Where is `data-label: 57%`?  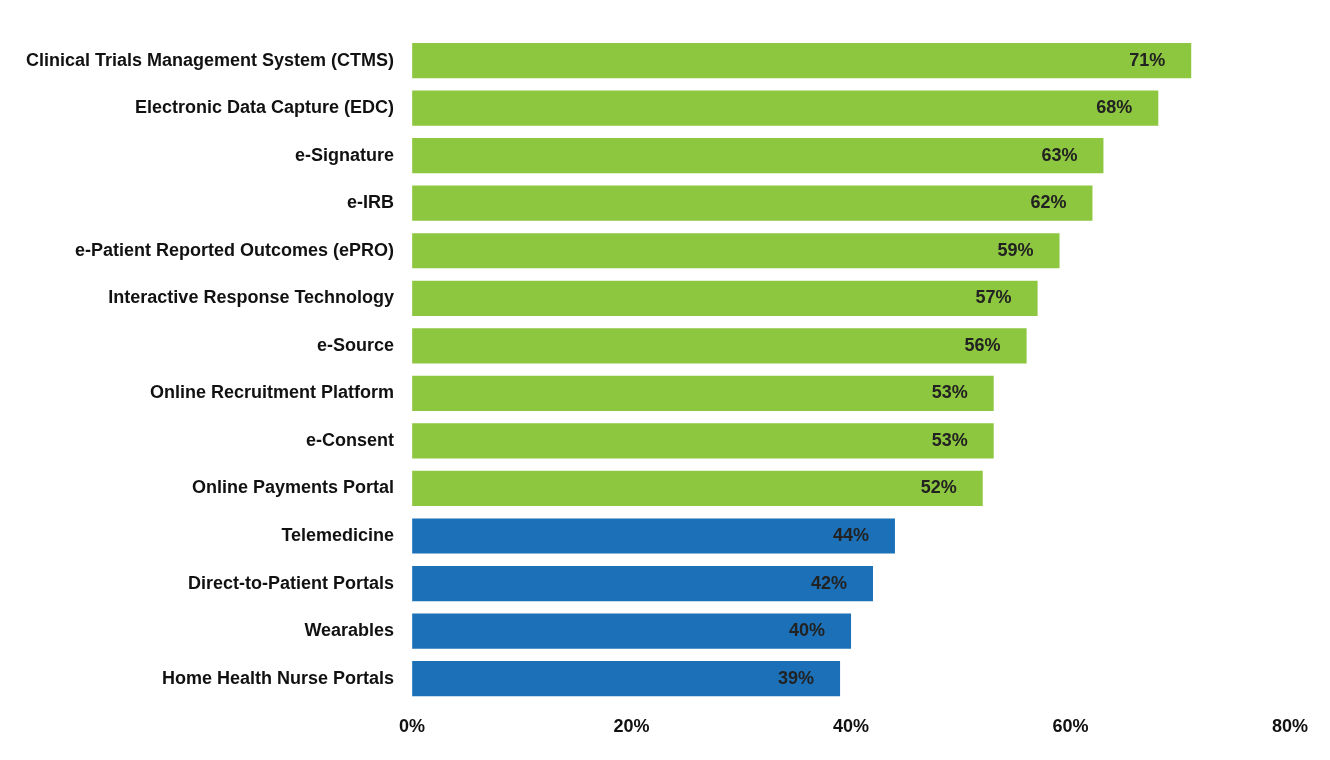 data-label: 57% is located at coordinates (993, 297).